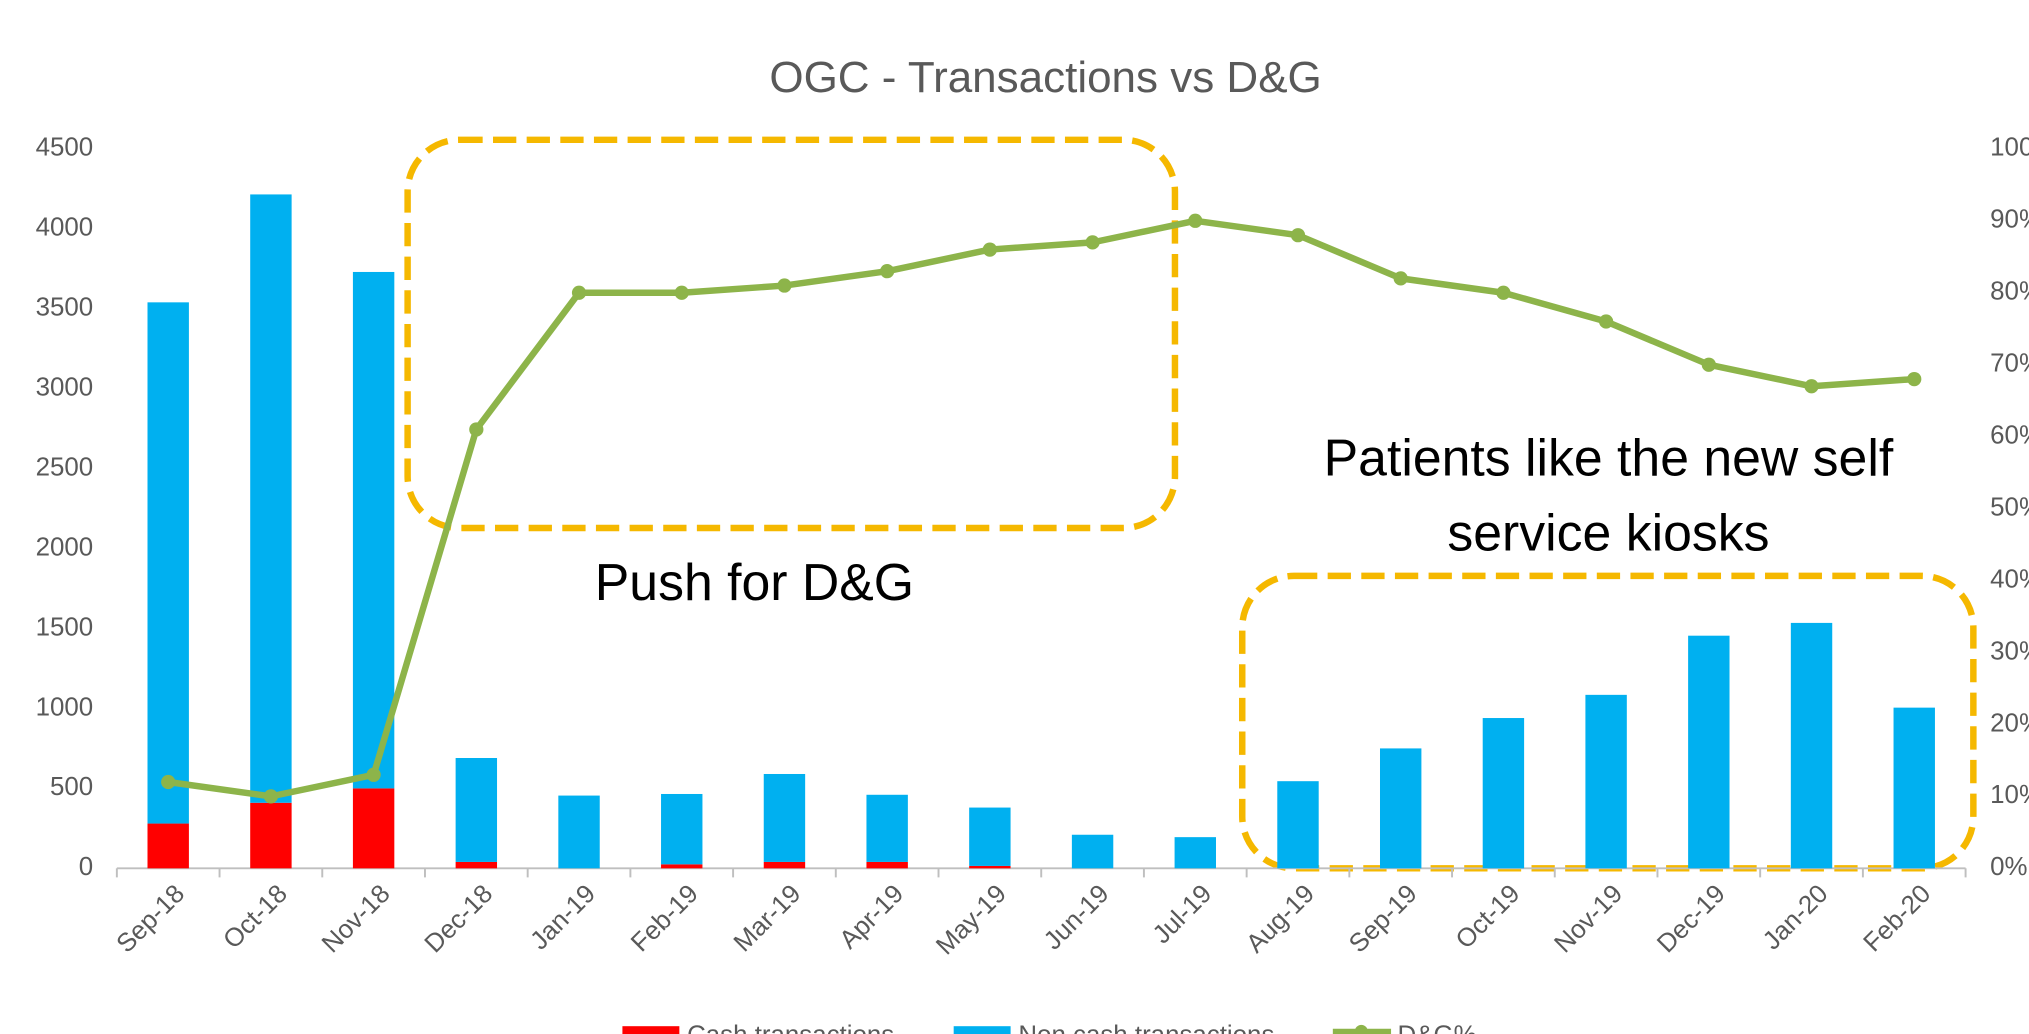 This screenshot has width=2029, height=1034. What do you see at coordinates (2009, 795) in the screenshot?
I see `y2-tick-label: 10%` at bounding box center [2009, 795].